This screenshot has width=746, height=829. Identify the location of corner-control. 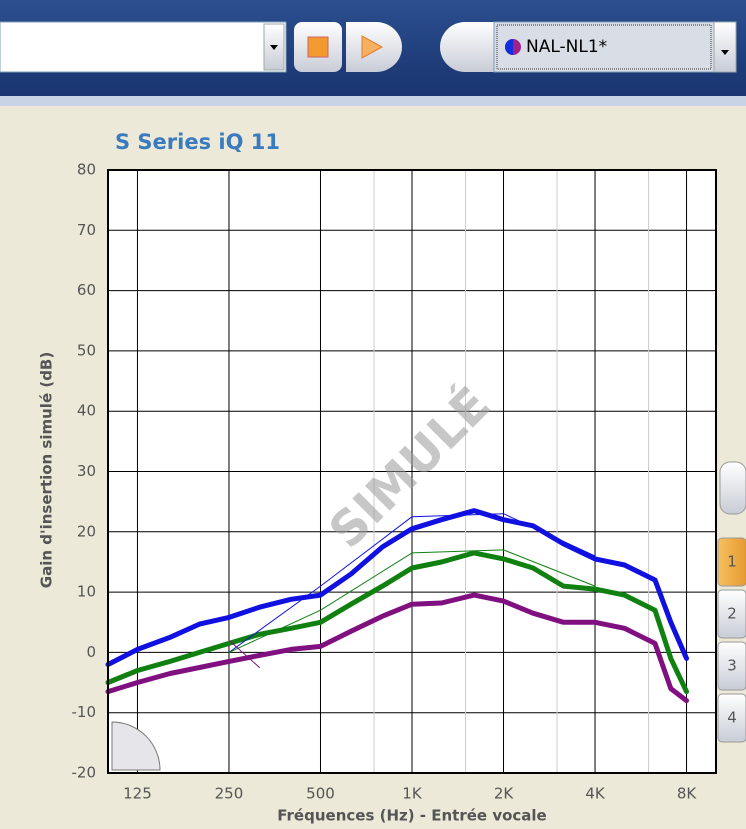
(136, 746).